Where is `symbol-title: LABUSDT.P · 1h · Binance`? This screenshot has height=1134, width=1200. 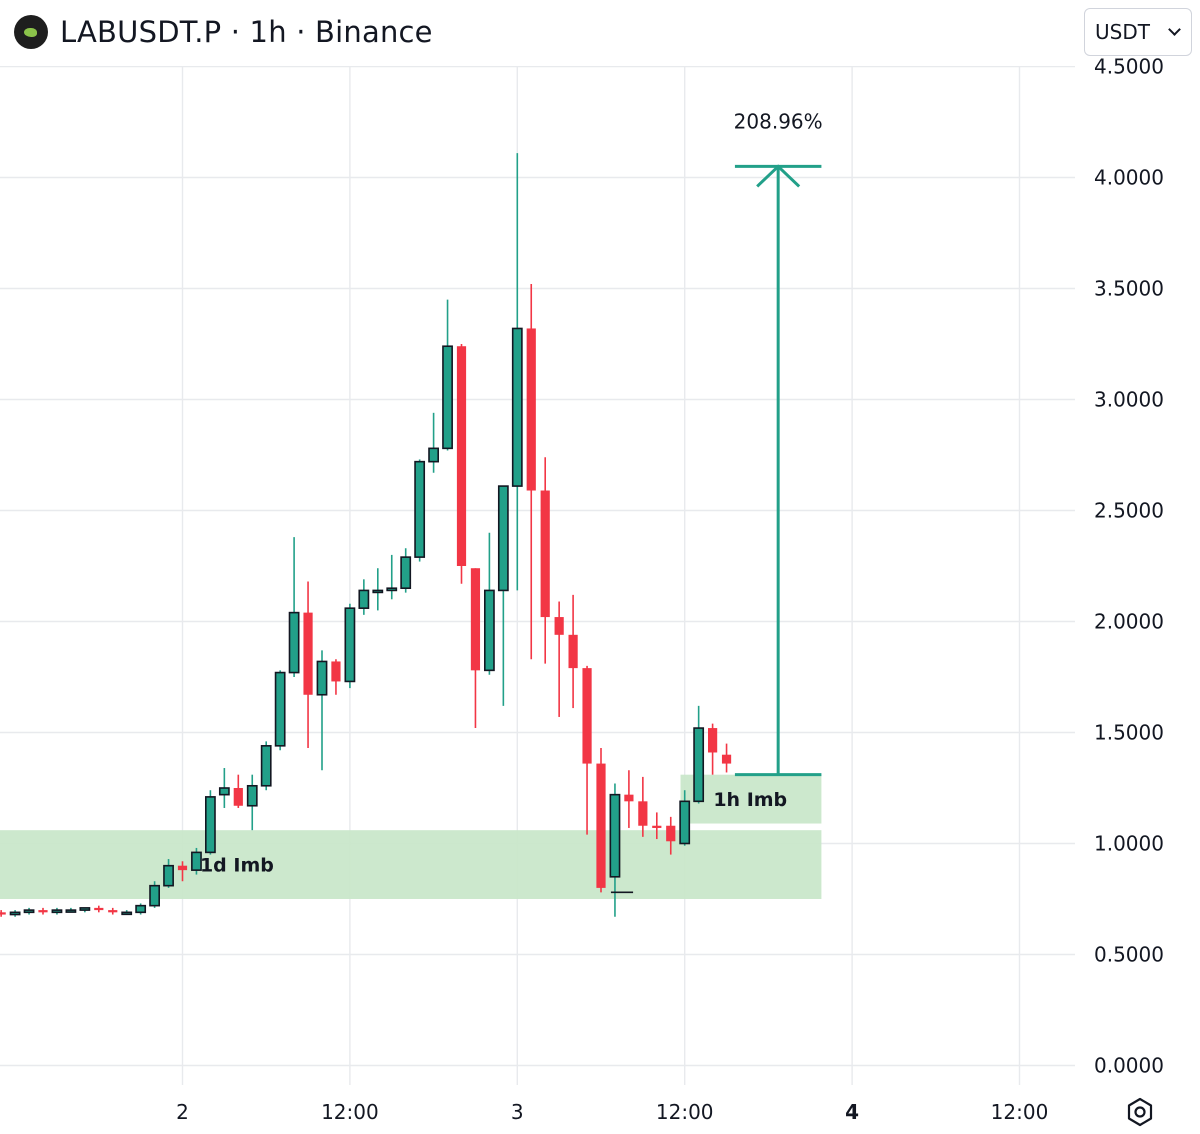 symbol-title: LABUSDT.P · 1h · Binance is located at coordinates (246, 32).